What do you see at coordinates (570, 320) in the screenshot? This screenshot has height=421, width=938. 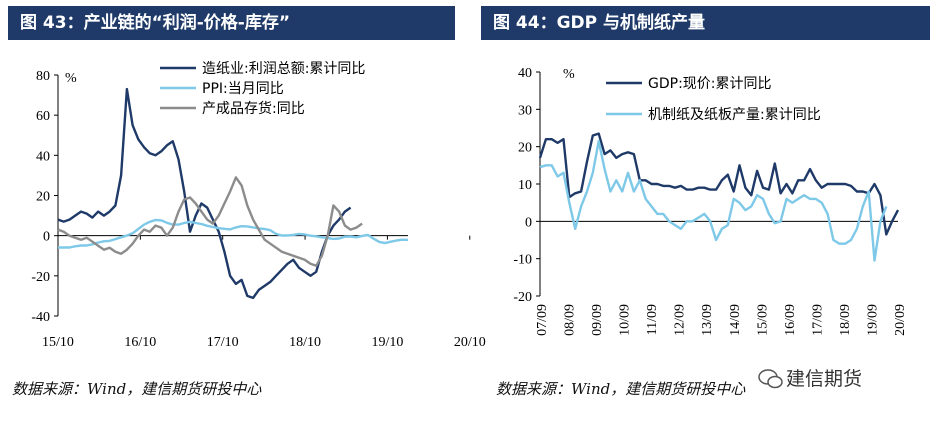 I see `x-tick-label: 08/09` at bounding box center [570, 320].